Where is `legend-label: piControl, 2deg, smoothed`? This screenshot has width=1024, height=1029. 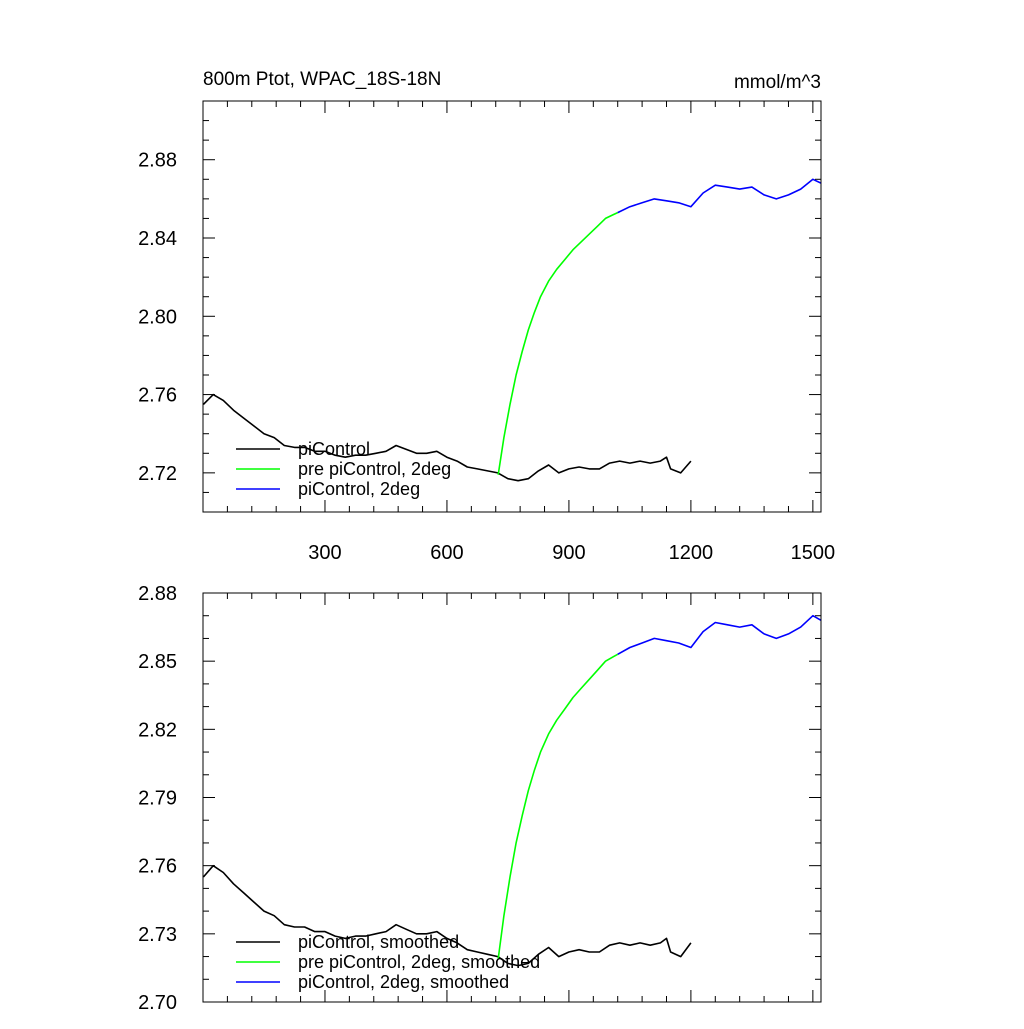 legend-label: piControl, 2deg, smoothed is located at coordinates (403, 982).